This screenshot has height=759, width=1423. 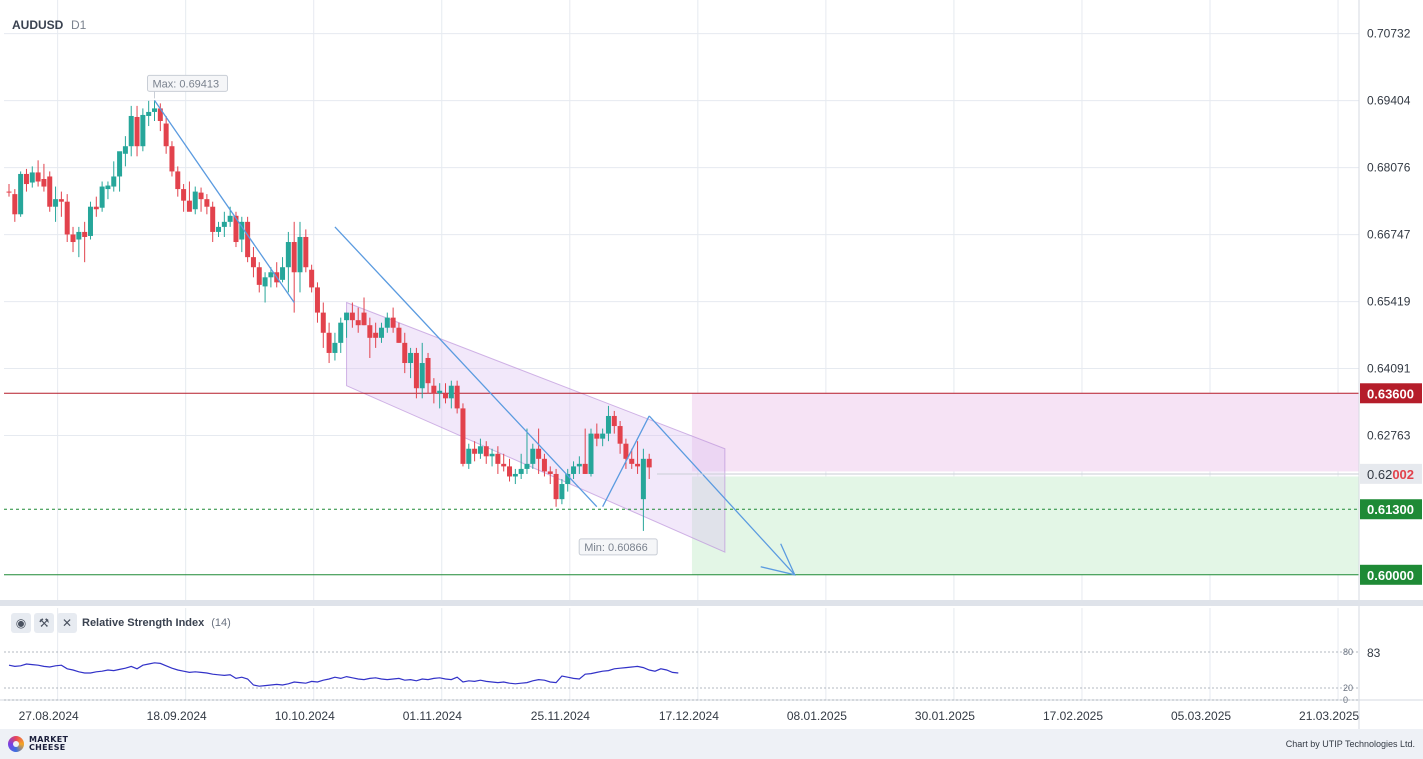 What do you see at coordinates (47, 747) in the screenshot?
I see `brand-logo-line-2: CHEESE` at bounding box center [47, 747].